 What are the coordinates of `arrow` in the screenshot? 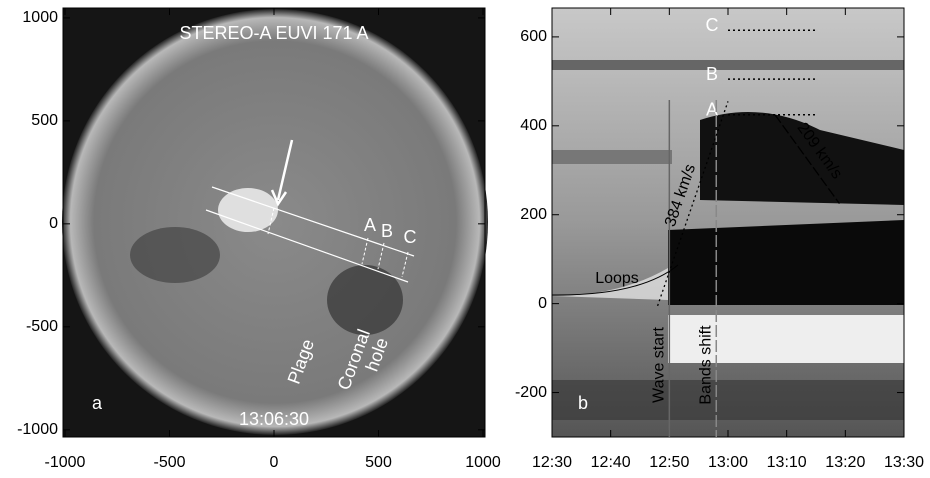 It's located at (285, 170).